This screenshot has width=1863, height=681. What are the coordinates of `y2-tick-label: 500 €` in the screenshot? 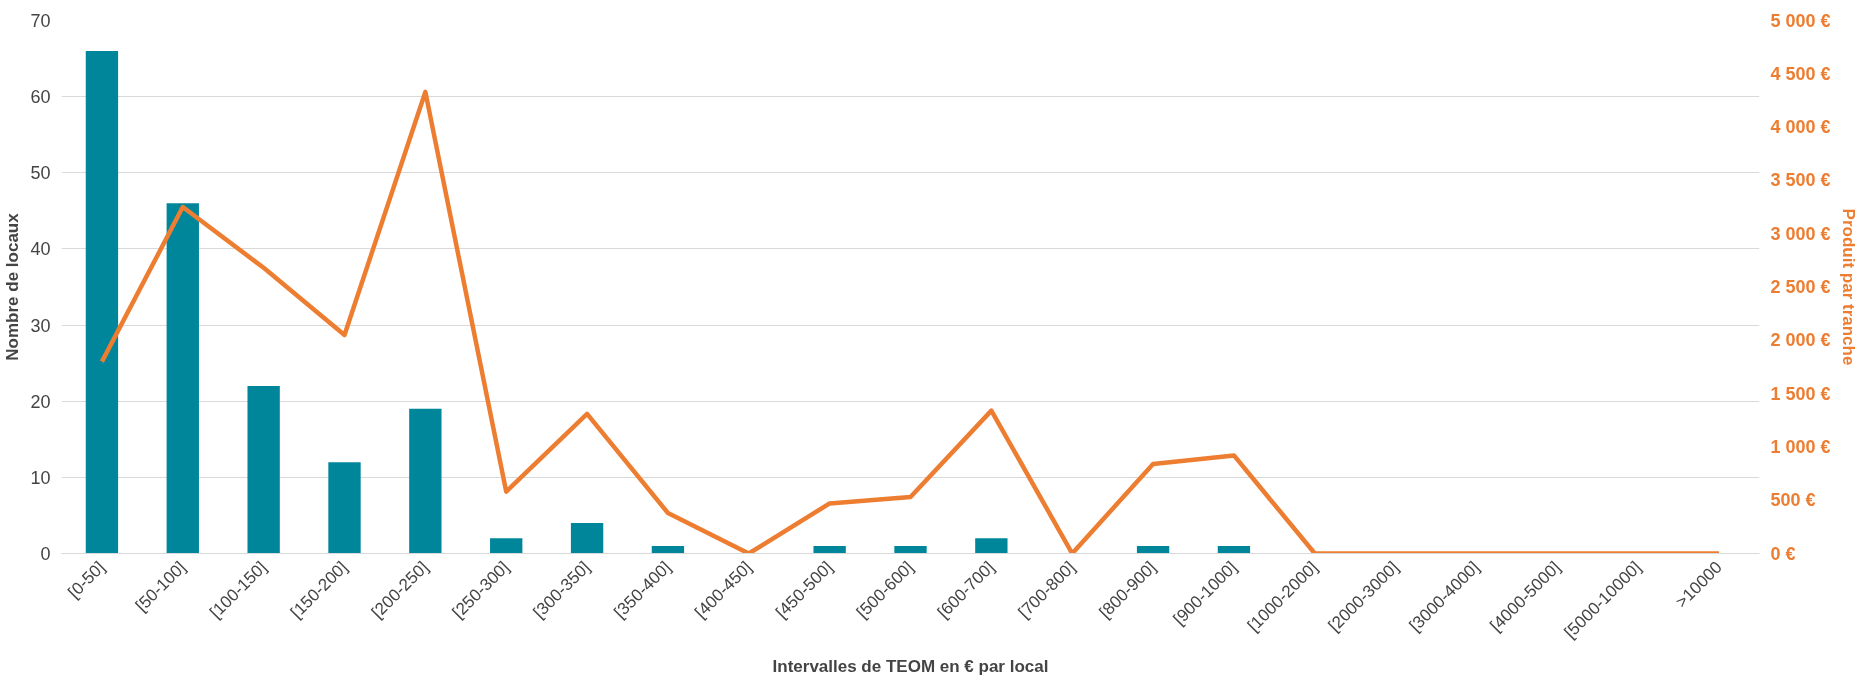 It's located at (1793, 500).